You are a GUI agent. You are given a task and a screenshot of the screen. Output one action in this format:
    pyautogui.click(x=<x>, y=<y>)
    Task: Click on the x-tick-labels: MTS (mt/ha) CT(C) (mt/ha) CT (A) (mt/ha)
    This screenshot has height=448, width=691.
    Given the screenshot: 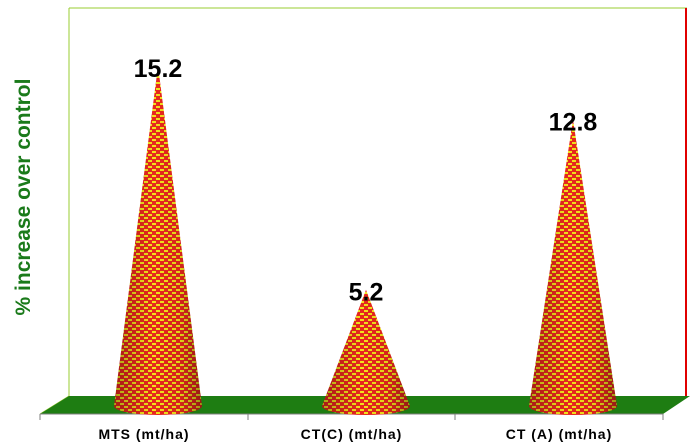 What is the action you would take?
    pyautogui.click(x=355, y=434)
    